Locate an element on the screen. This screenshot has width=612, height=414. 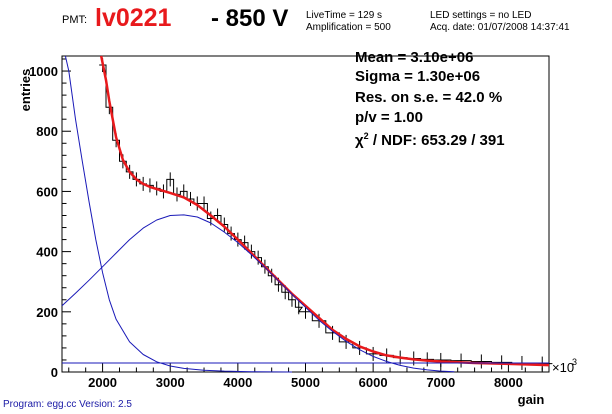
led-settings: LED settings = no LED is located at coordinates (481, 15).